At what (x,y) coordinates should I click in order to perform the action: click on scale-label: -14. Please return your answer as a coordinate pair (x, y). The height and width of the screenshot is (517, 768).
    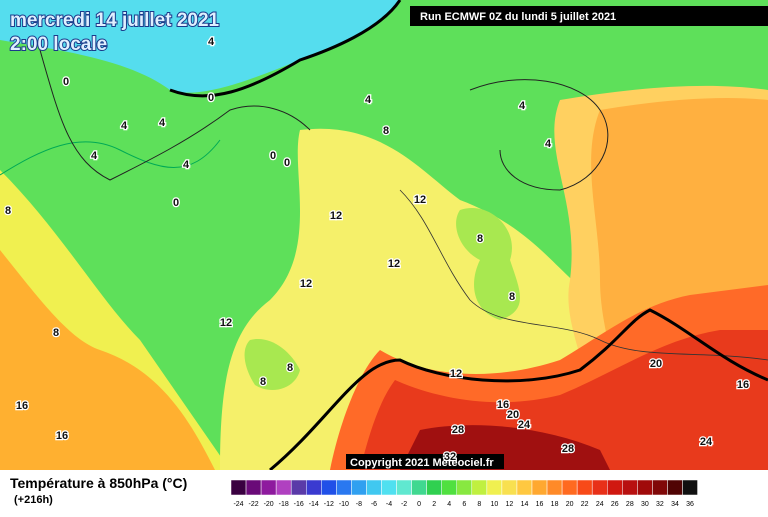
    Looking at the image, I should click on (314, 504).